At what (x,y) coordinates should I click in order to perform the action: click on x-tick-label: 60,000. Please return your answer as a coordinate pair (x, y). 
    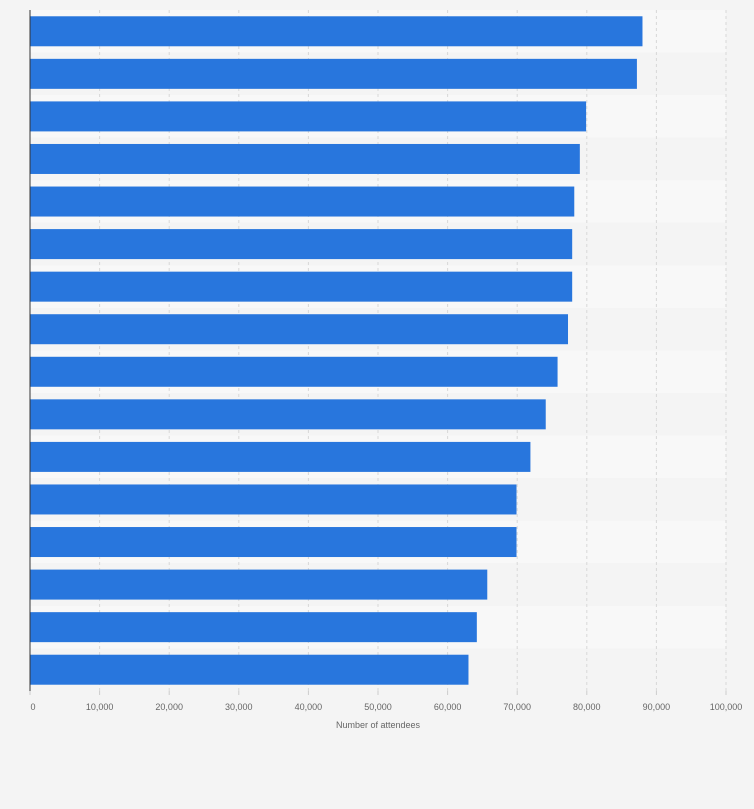
    Looking at the image, I should click on (448, 707).